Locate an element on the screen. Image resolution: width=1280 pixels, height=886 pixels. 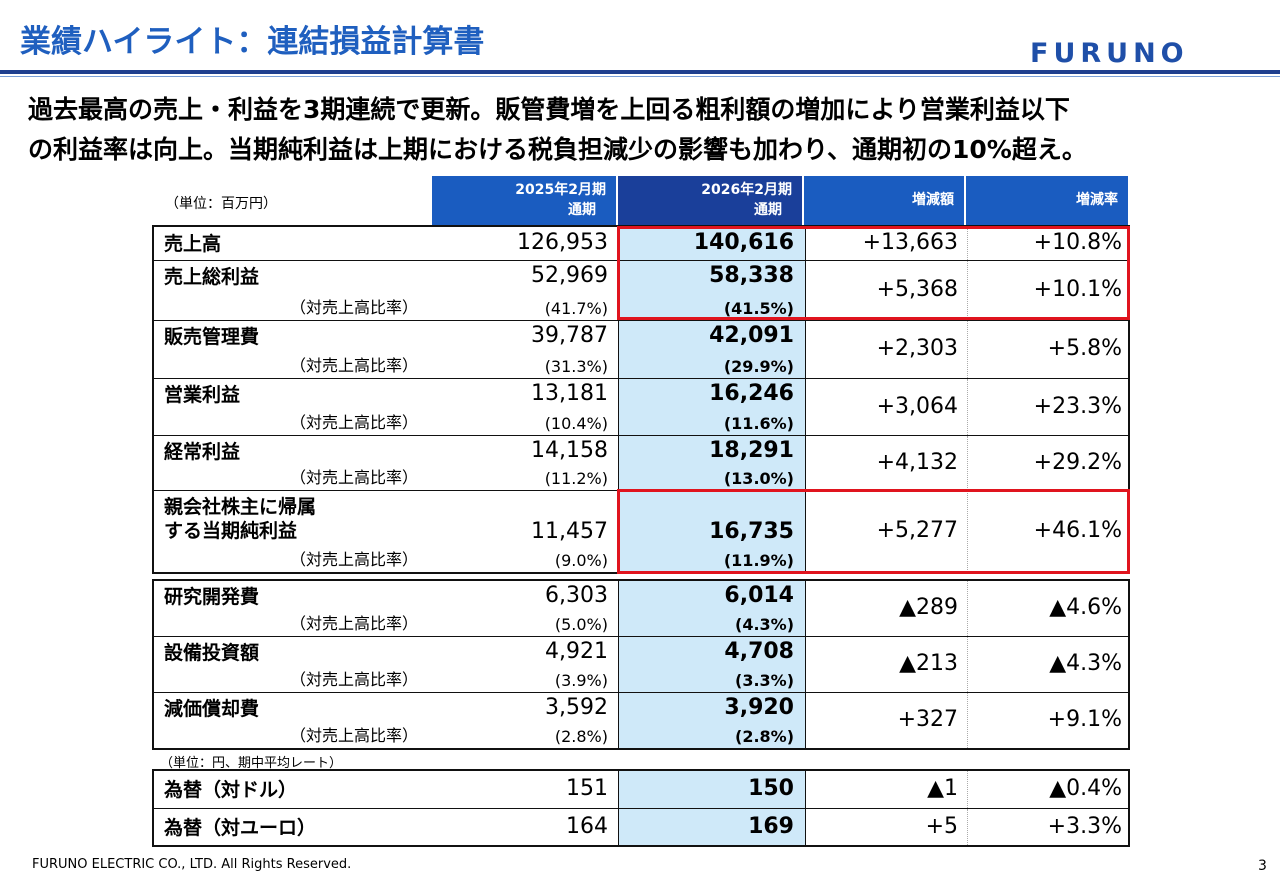
row-label-line: 為替（対ドル） is located at coordinates (231, 789).